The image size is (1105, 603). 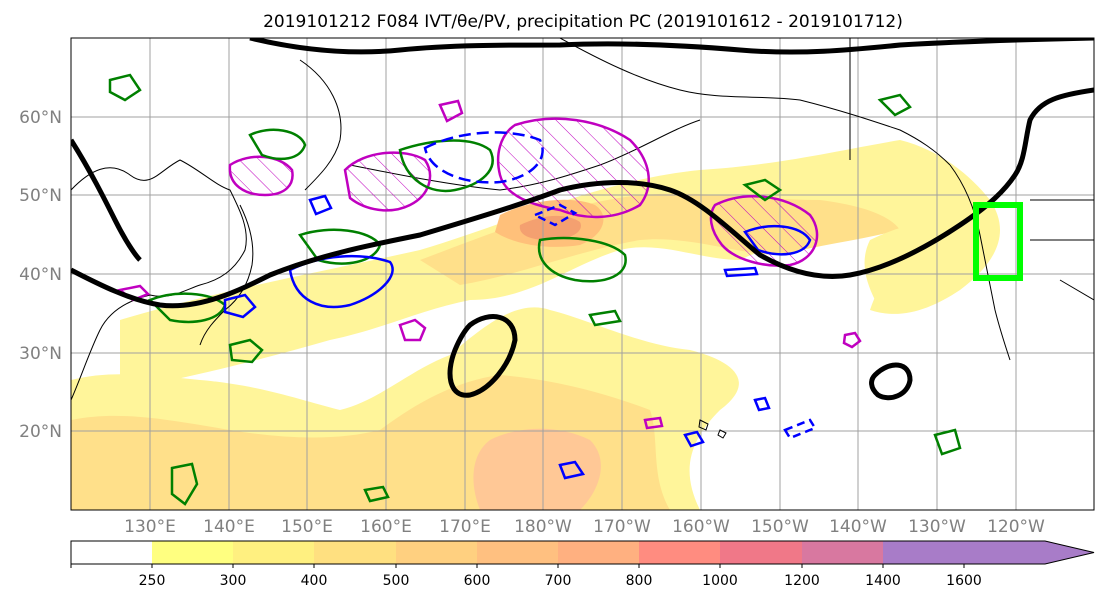 I want to click on lat-label-20: 20°N, so click(x=40, y=432).